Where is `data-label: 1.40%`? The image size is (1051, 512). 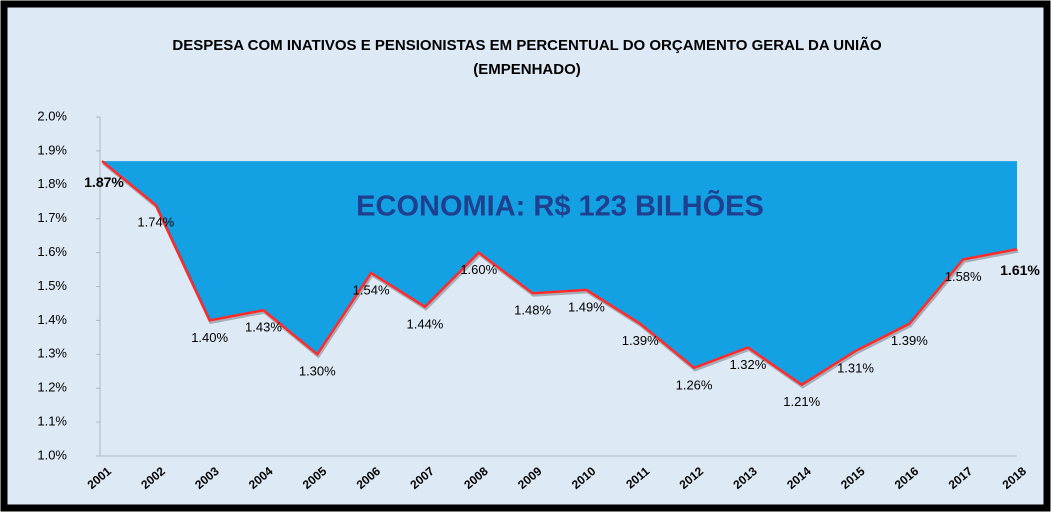
data-label: 1.40% is located at coordinates (209, 337).